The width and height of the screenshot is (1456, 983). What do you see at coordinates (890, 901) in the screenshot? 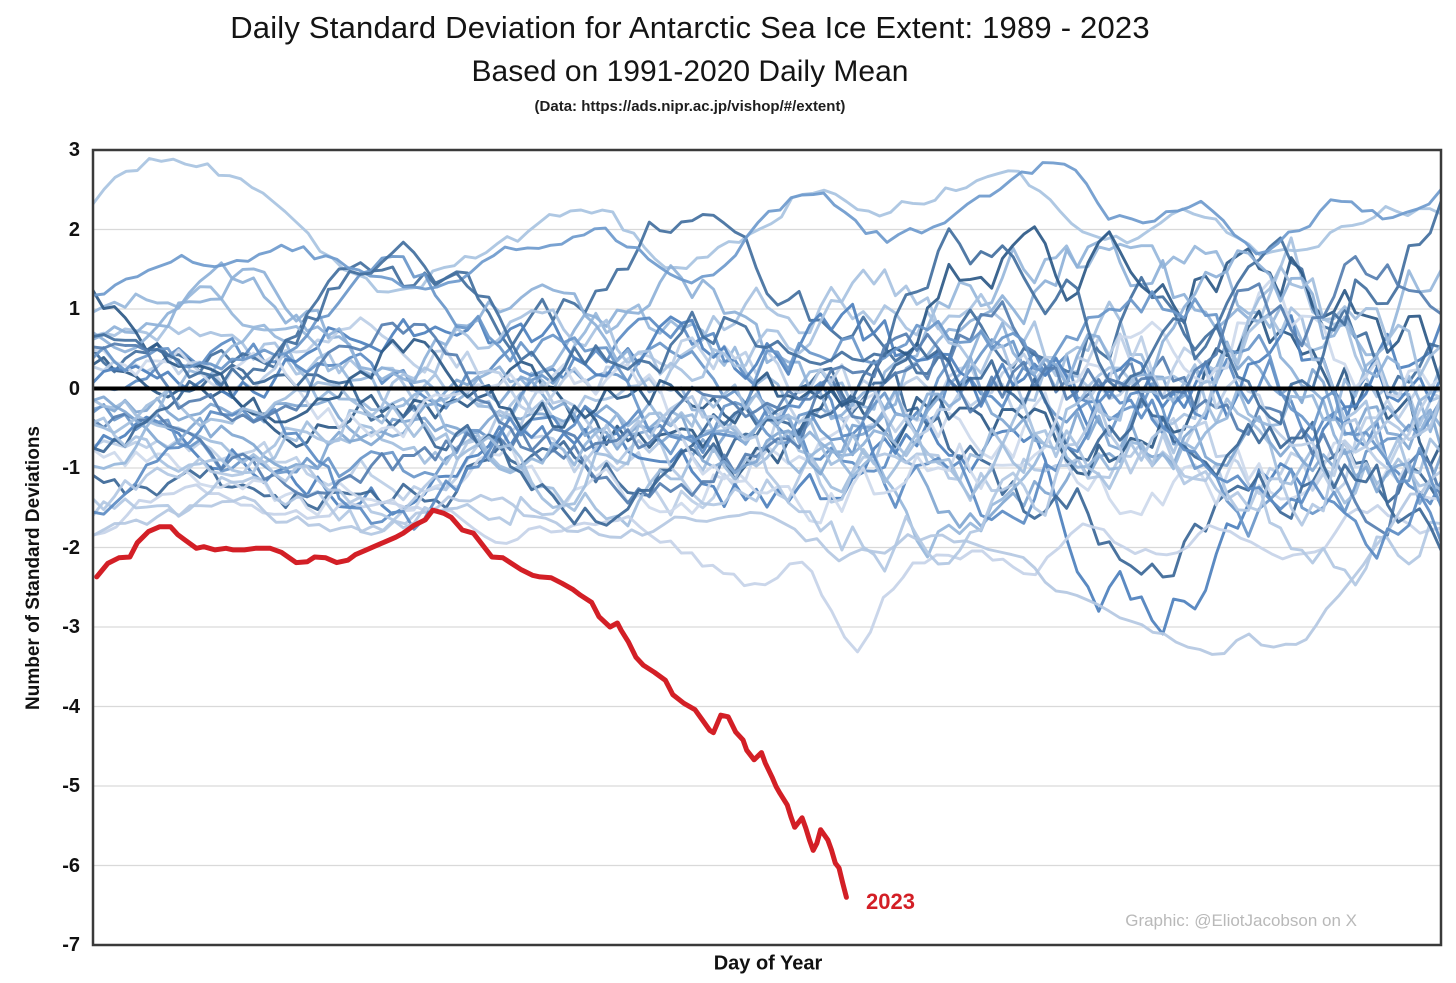
I see `series-2023-label: 2023` at bounding box center [890, 901].